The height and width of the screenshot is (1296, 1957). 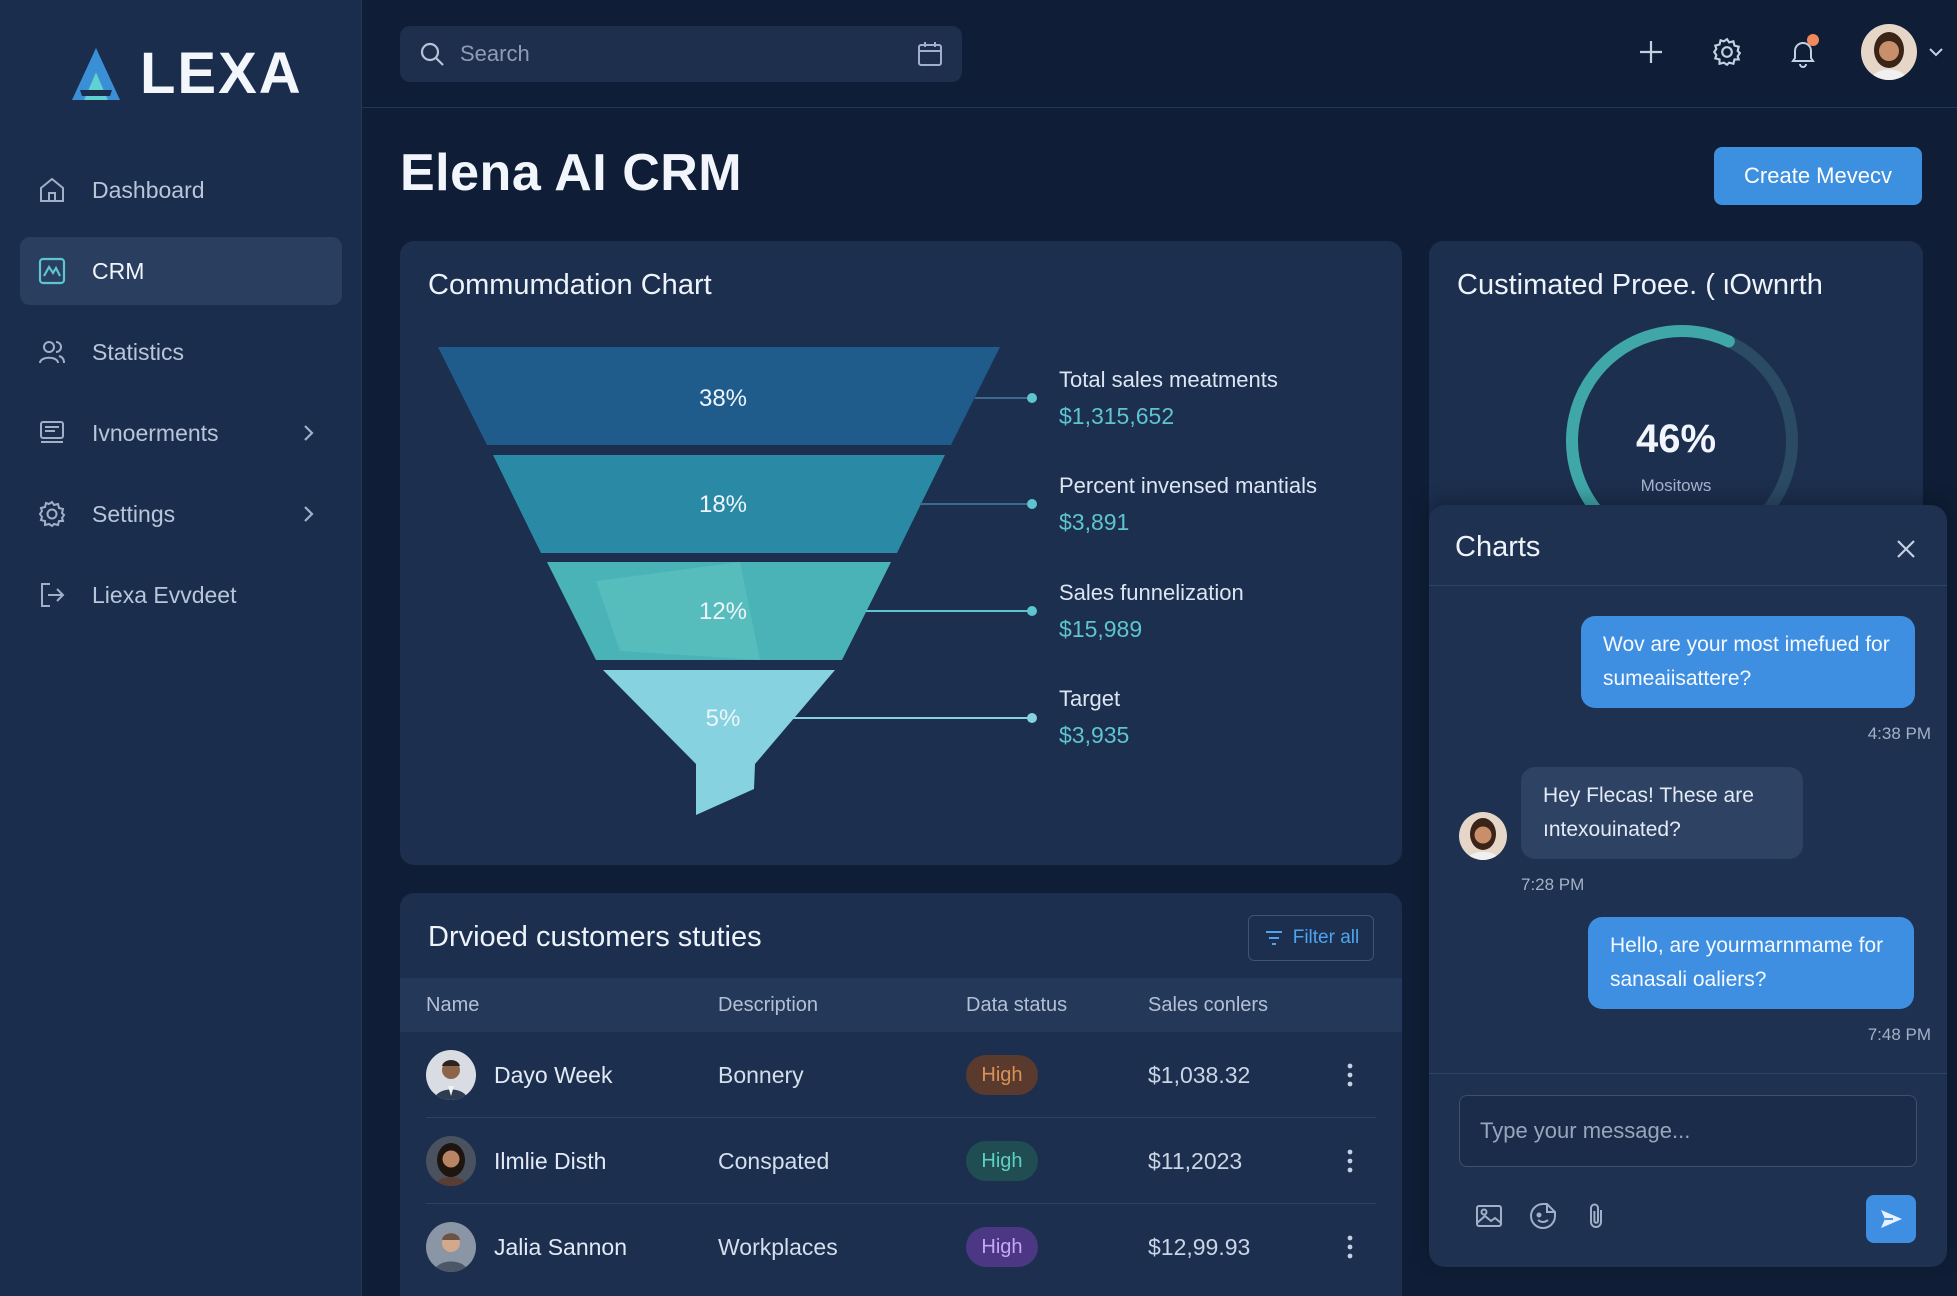 What do you see at coordinates (1326, 937) in the screenshot?
I see `filter-label: Filter all` at bounding box center [1326, 937].